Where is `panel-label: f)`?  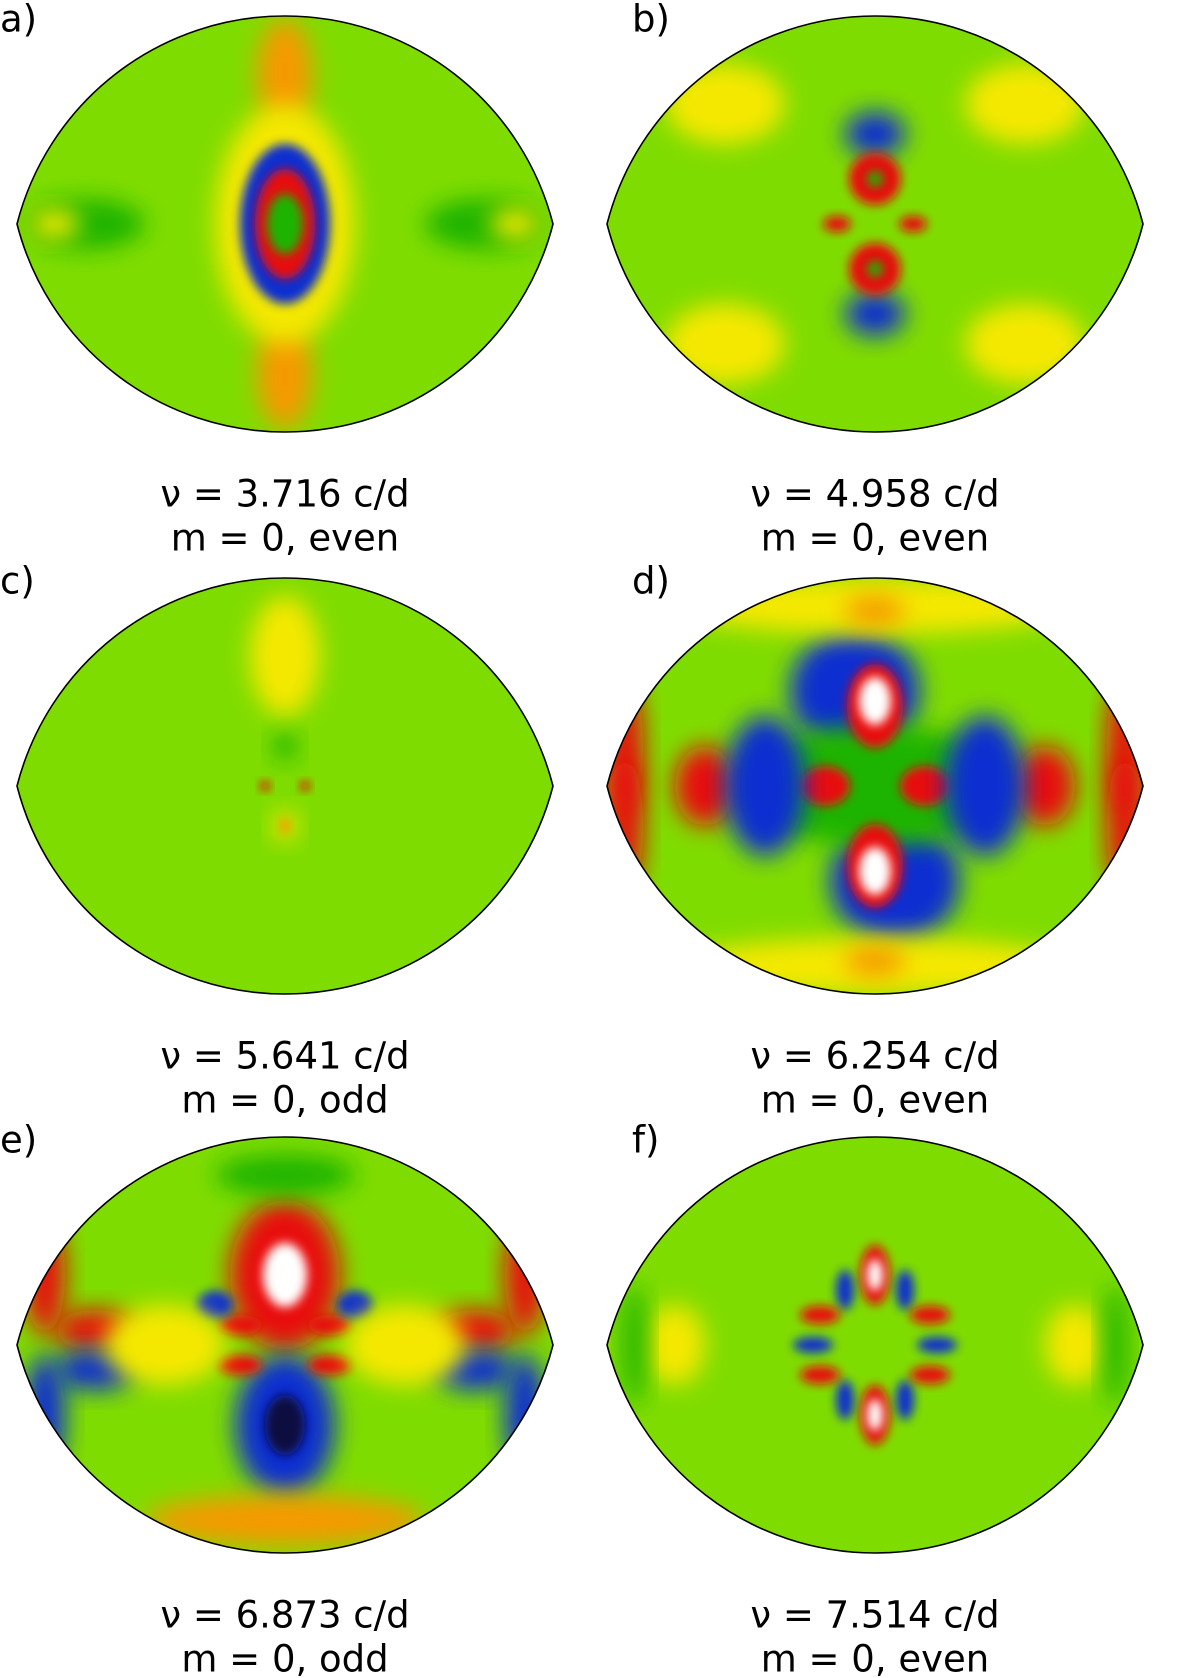 panel-label: f) is located at coordinates (645, 1140).